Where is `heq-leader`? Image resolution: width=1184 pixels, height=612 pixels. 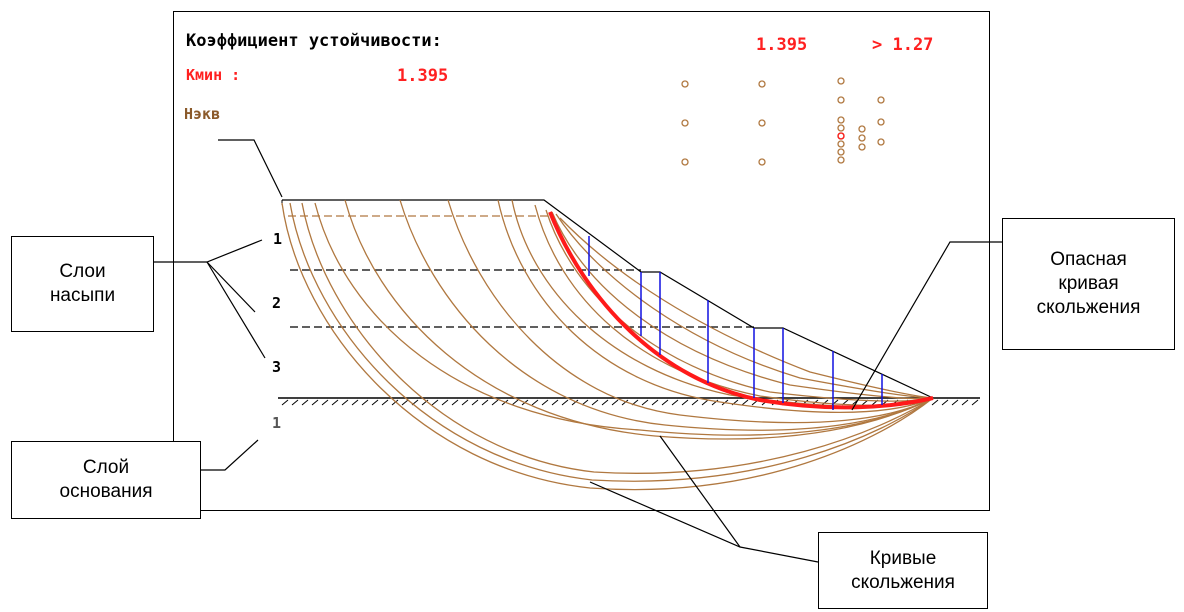 heq-leader is located at coordinates (250, 168).